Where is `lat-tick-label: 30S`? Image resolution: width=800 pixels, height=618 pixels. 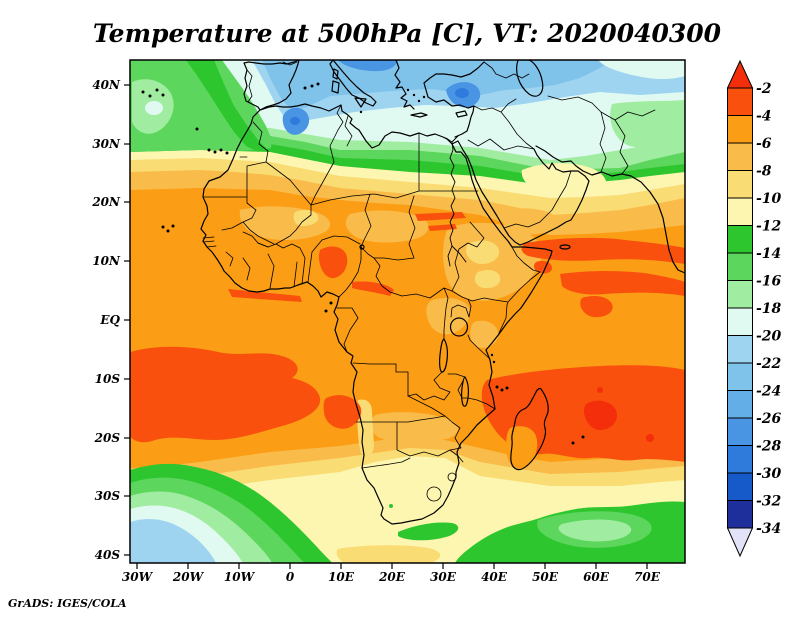
lat-tick-label: 30S is located at coordinates (108, 496).